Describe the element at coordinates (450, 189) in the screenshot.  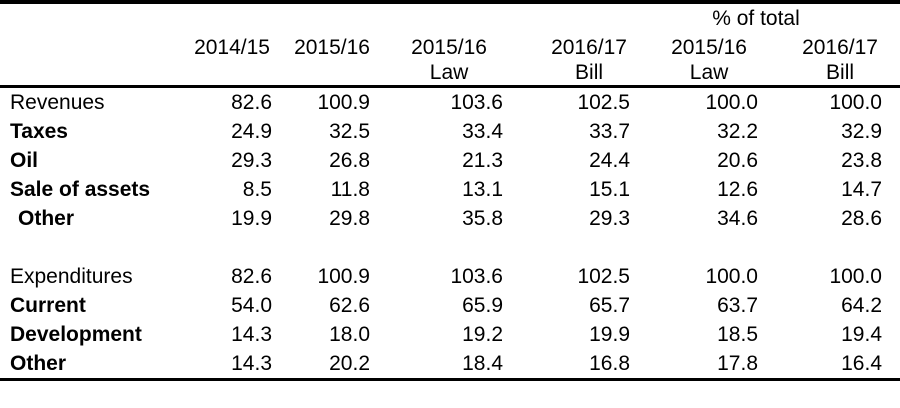
I see `table-row: Sale of assets 8.5 11.8 13.1 15.1 12.6 14.7` at that location.